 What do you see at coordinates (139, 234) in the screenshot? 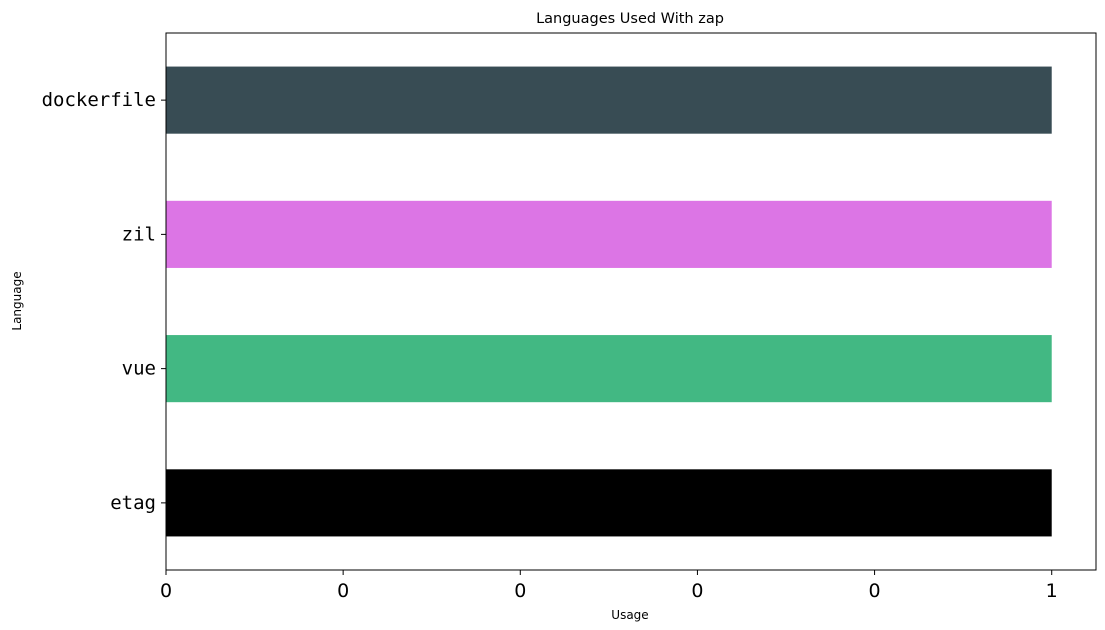
I see `y-tick-label: zil` at bounding box center [139, 234].